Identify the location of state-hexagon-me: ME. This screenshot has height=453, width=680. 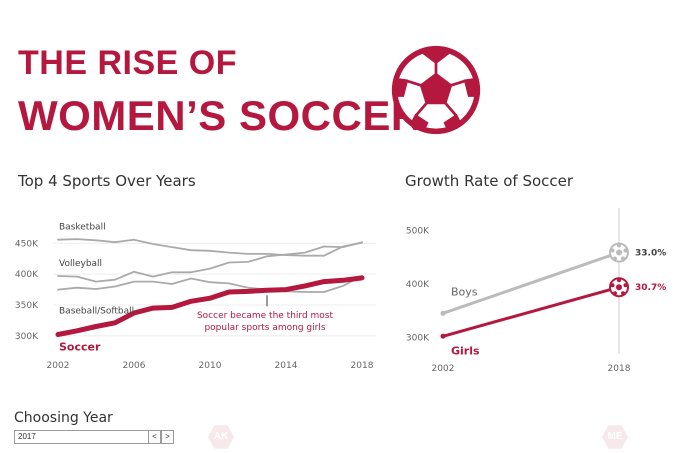
(615, 437).